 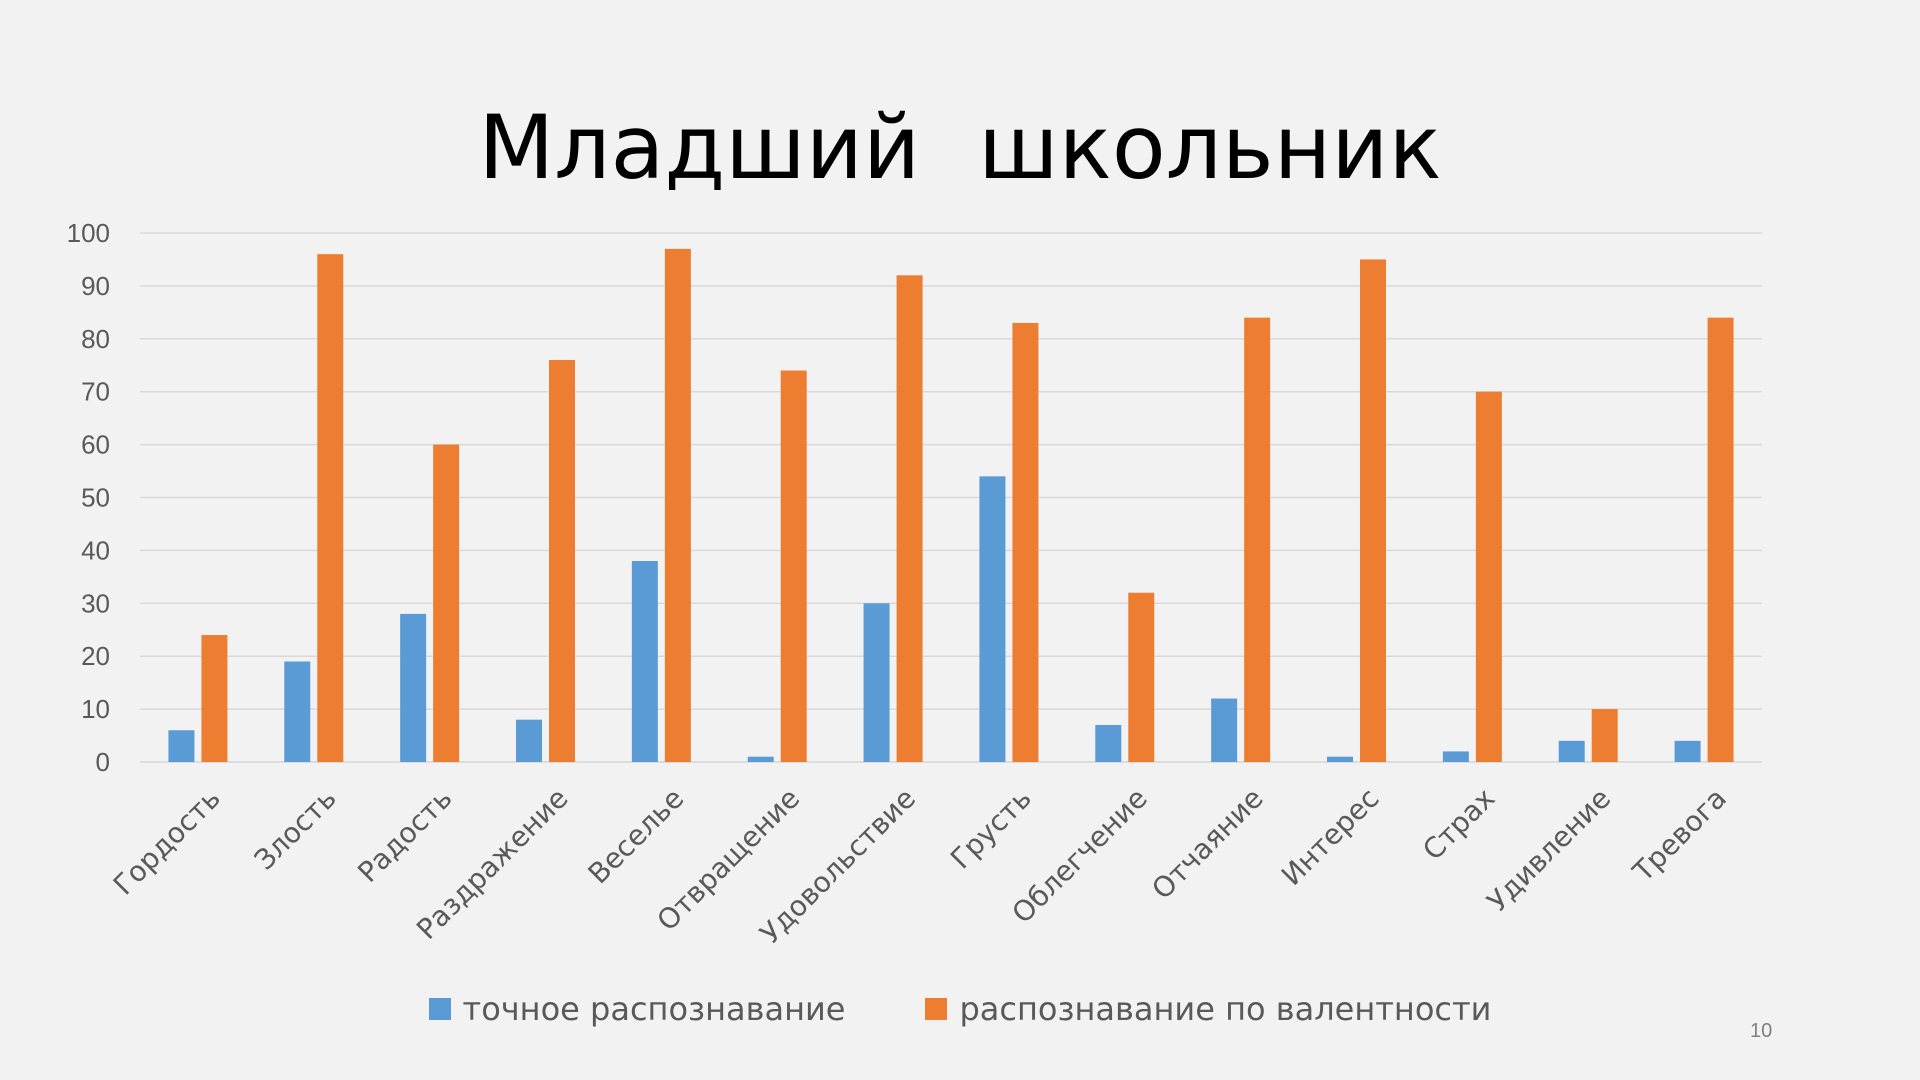 What do you see at coordinates (95, 498) in the screenshot?
I see `y-tick-label: 50` at bounding box center [95, 498].